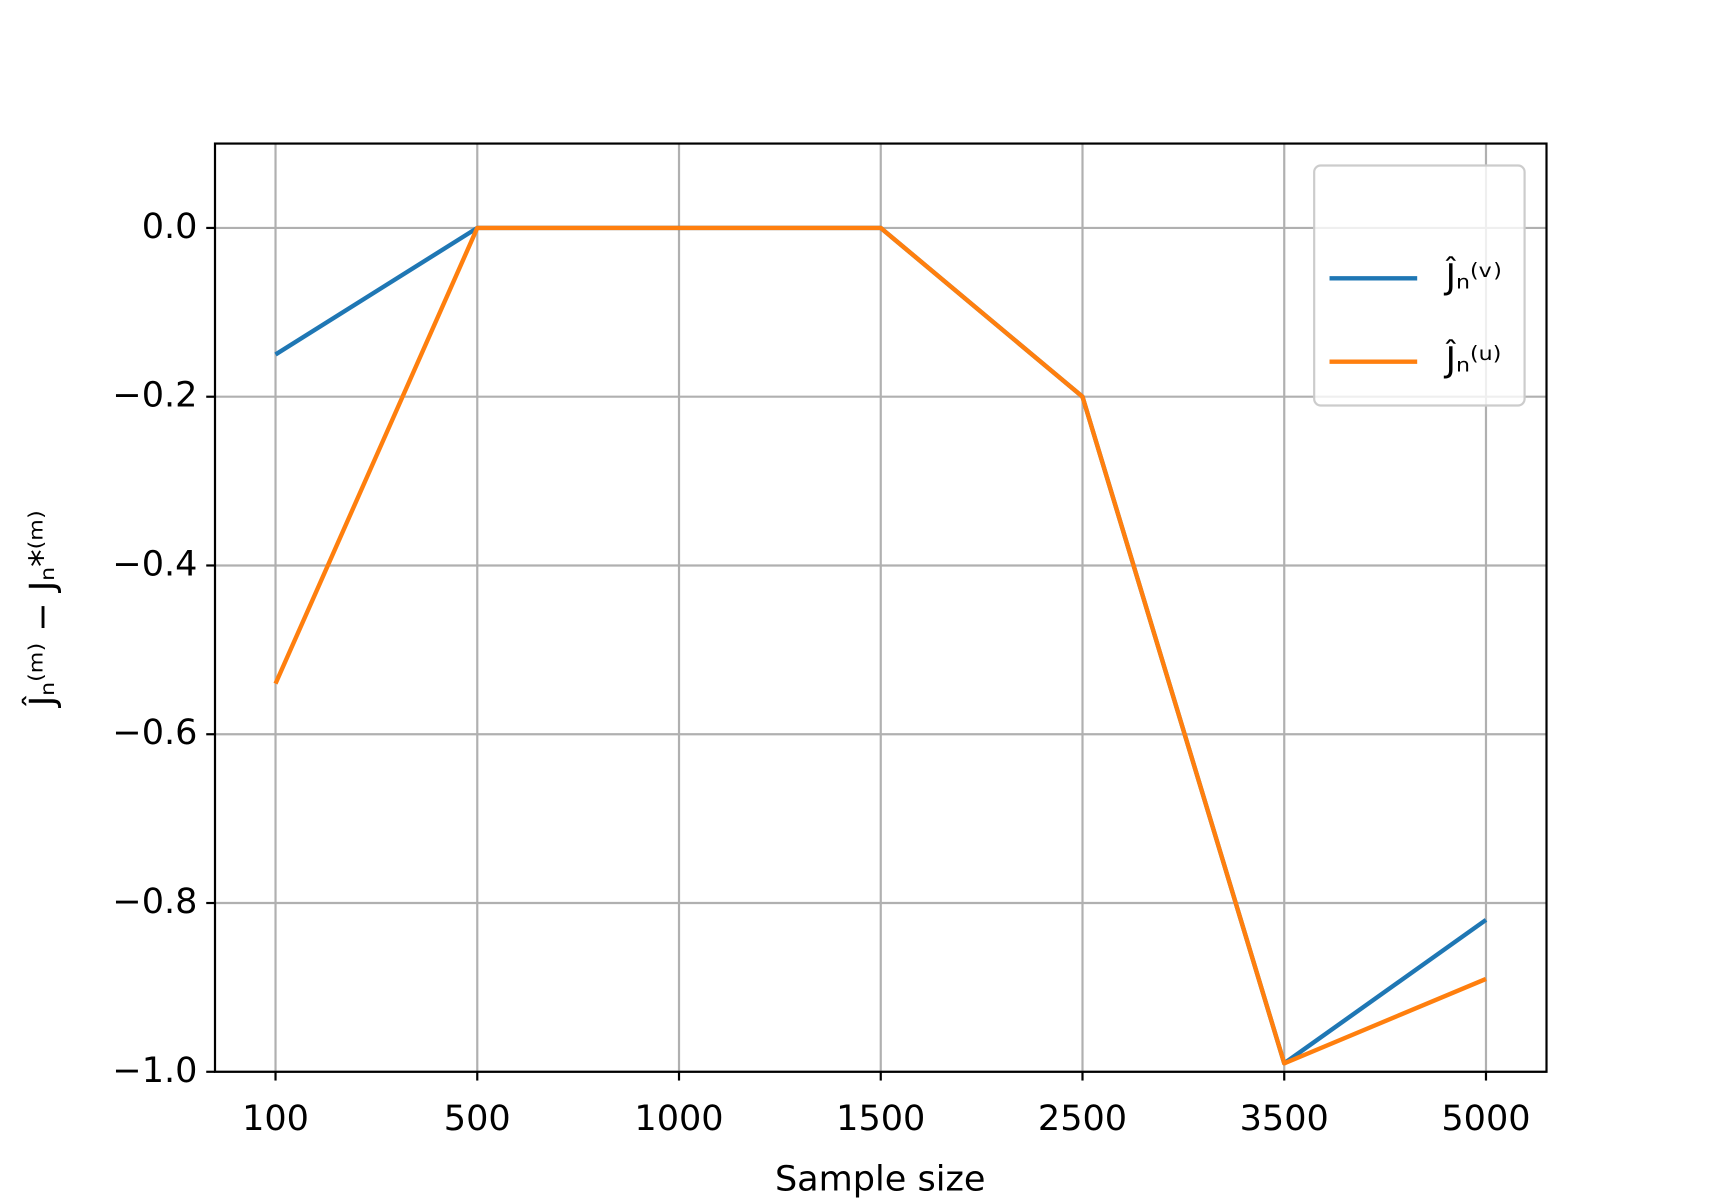  I want to click on x-tick-label: 3500, so click(1284, 1118).